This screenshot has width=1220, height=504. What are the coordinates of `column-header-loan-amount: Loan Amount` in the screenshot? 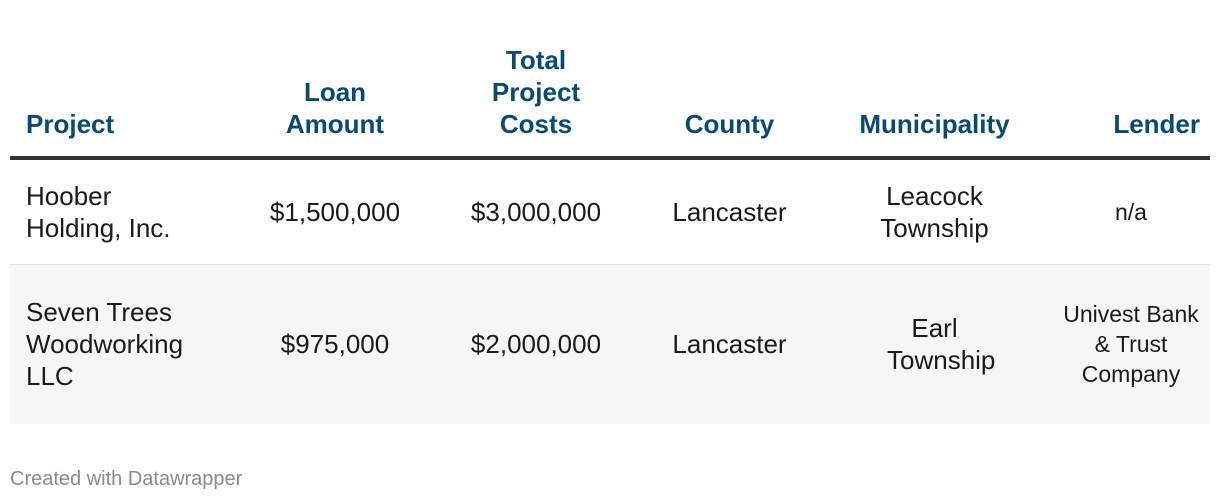 It's located at (335, 80).